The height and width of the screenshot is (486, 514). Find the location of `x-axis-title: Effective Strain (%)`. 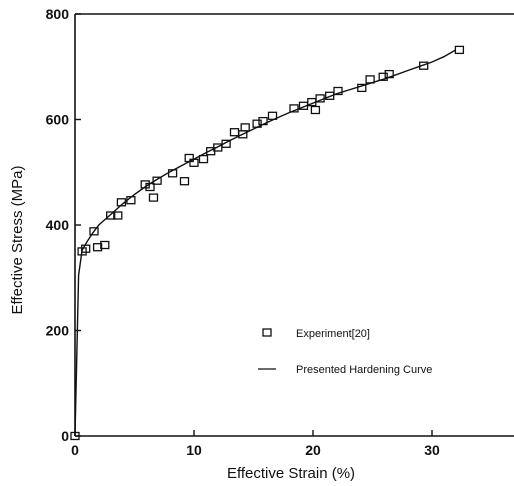

x-axis-title: Effective Strain (%) is located at coordinates (291, 473).